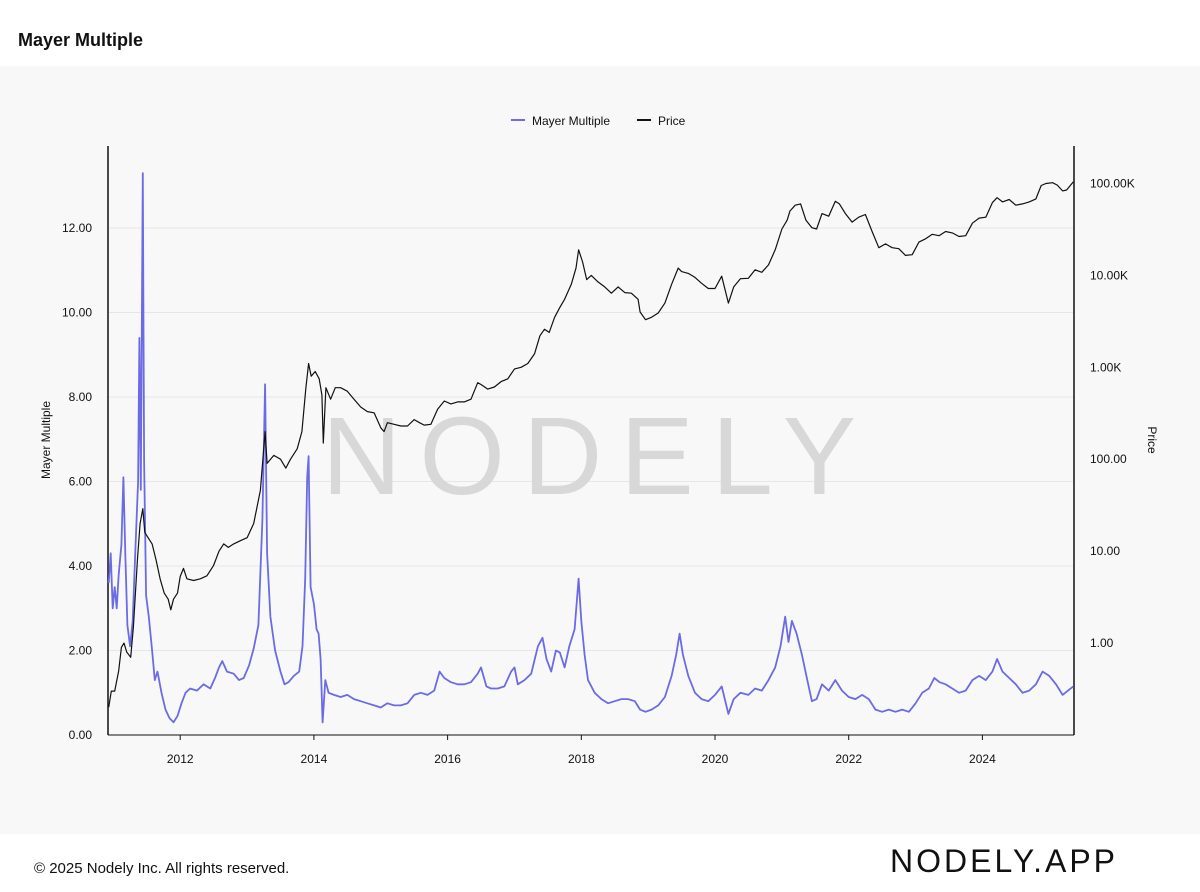  I want to click on watermark: NODELY, so click(598, 456).